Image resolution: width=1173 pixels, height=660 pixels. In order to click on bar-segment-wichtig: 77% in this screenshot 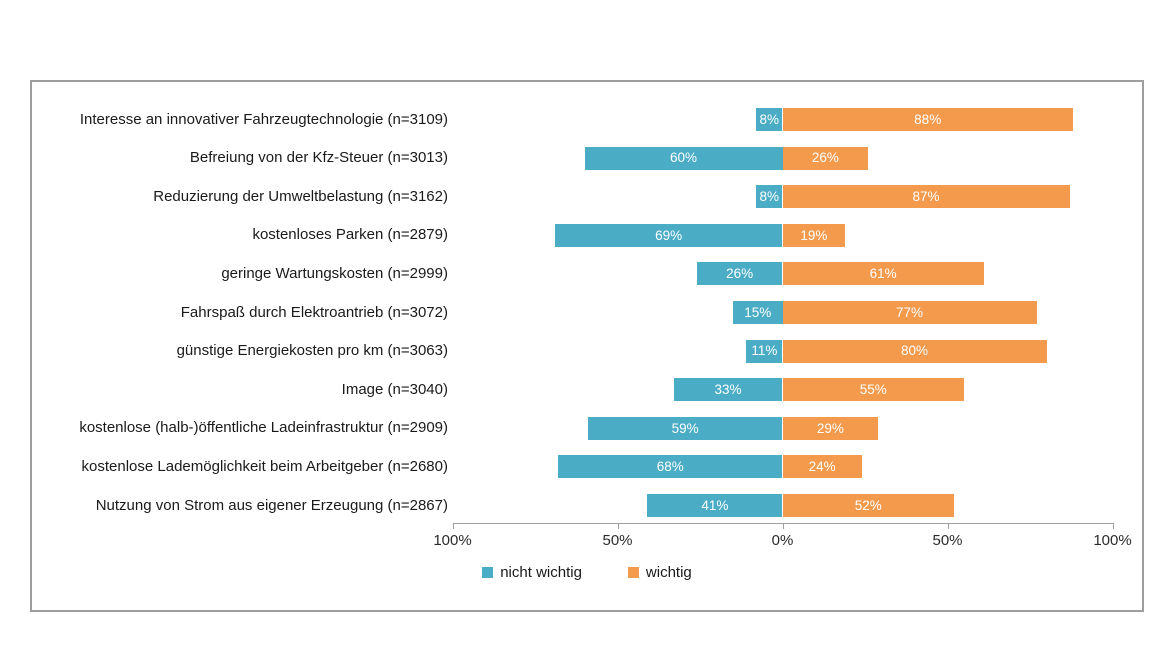, I will do `click(909, 312)`.